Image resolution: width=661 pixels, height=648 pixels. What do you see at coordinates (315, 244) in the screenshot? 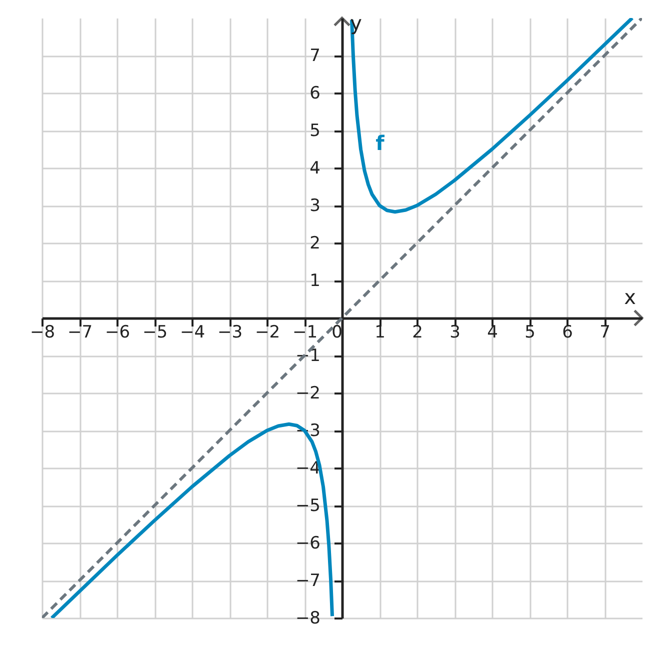
I see `y-tick-label: 2` at bounding box center [315, 244].